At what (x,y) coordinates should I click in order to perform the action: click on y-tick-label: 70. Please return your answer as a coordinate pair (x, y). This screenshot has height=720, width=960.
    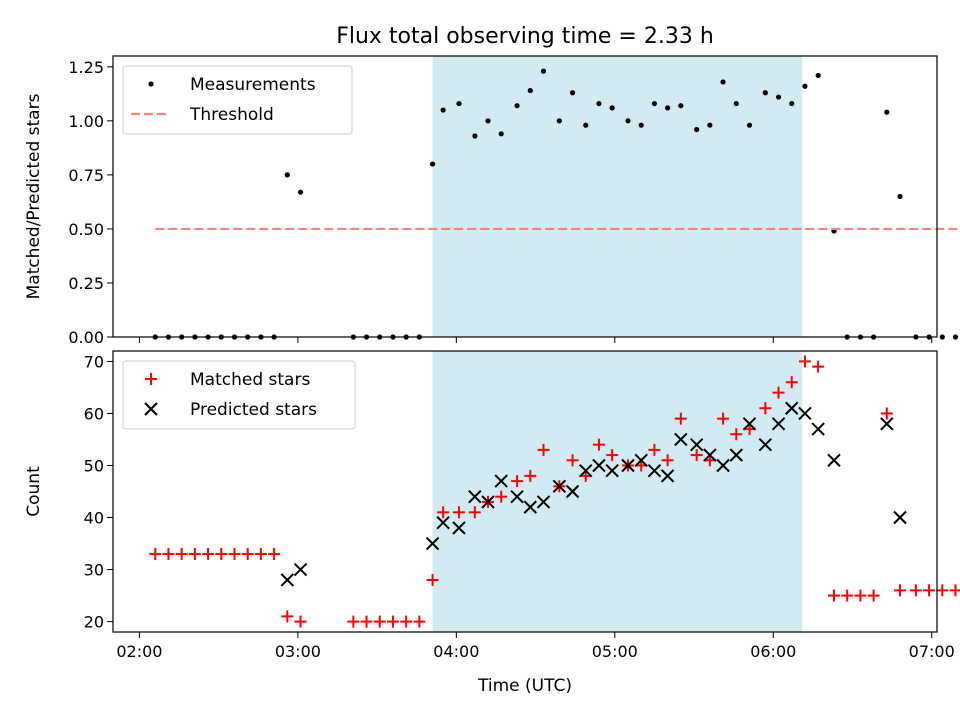
    Looking at the image, I should click on (94, 361).